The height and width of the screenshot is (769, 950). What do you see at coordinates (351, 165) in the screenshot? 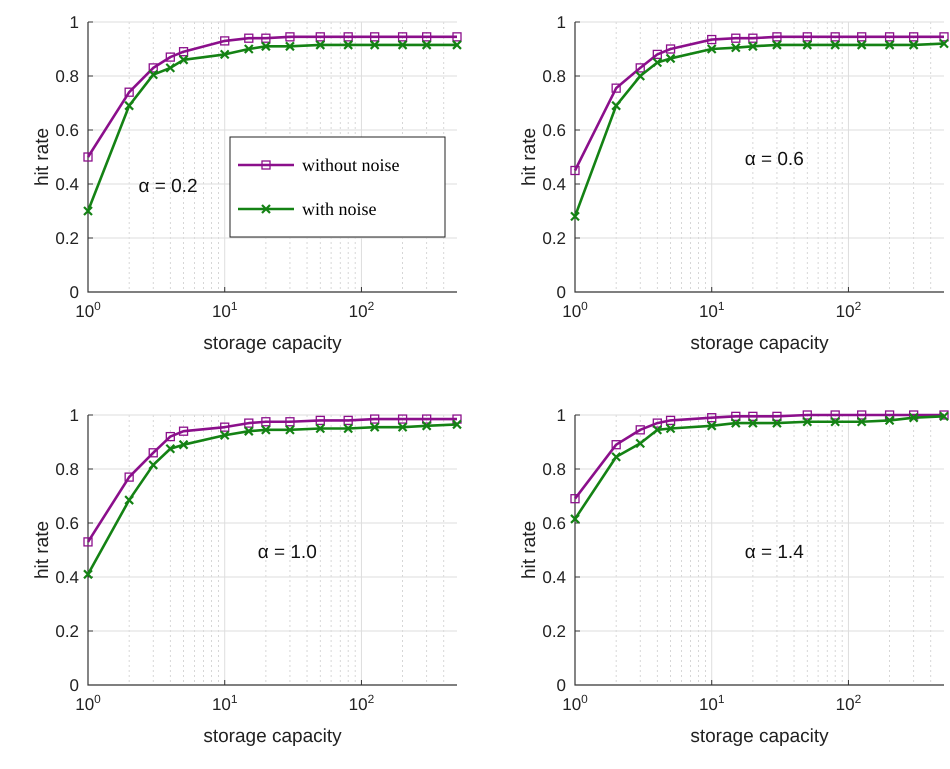
I see `legend-label: without noise` at bounding box center [351, 165].